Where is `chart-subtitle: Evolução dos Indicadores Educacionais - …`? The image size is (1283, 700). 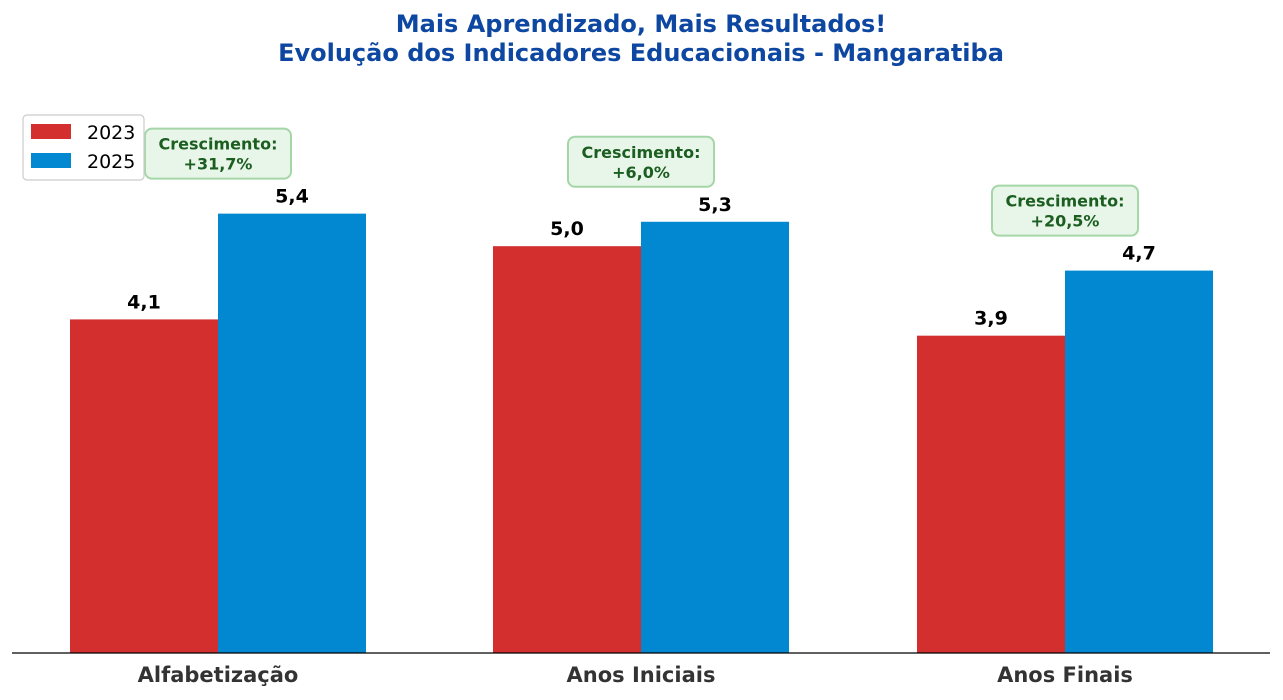 chart-subtitle: Evolução dos Indicadores Educacionais - … is located at coordinates (641, 53).